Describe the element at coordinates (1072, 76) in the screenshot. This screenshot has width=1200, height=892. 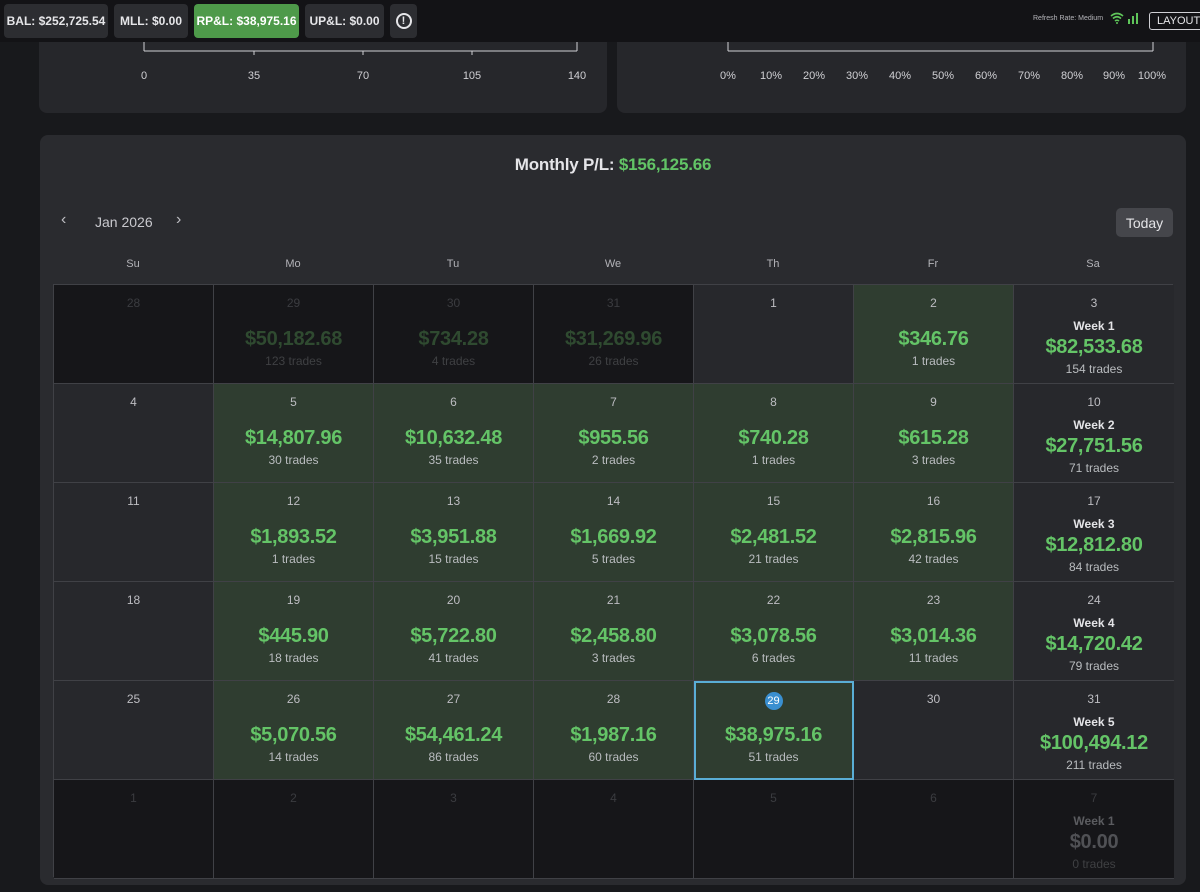
I see `percent-tick: 80%` at that location.